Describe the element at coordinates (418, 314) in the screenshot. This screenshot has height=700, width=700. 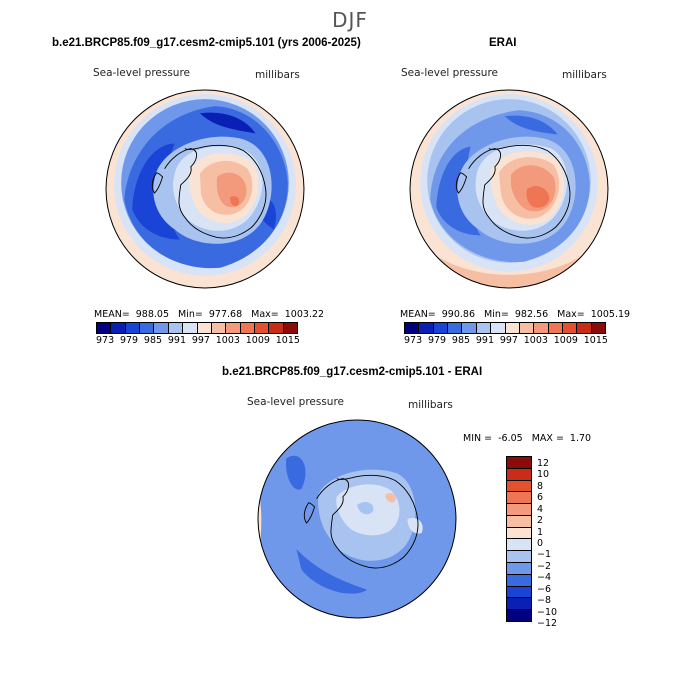
I see `obs-mean-label: MEAN=` at that location.